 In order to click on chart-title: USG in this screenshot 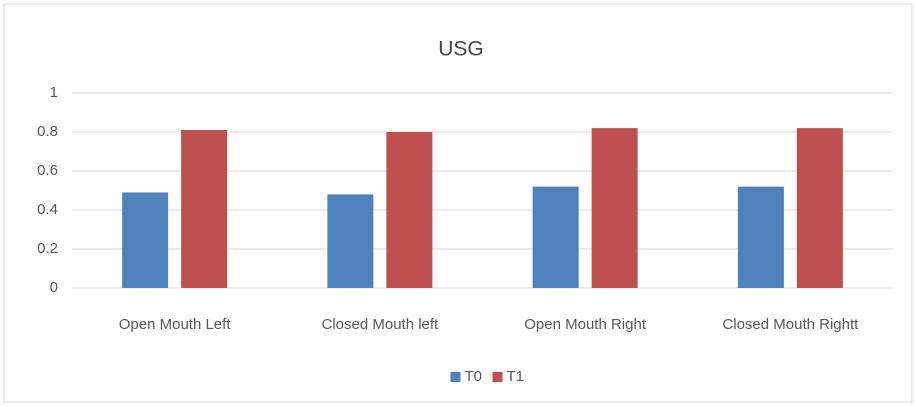, I will do `click(461, 49)`.